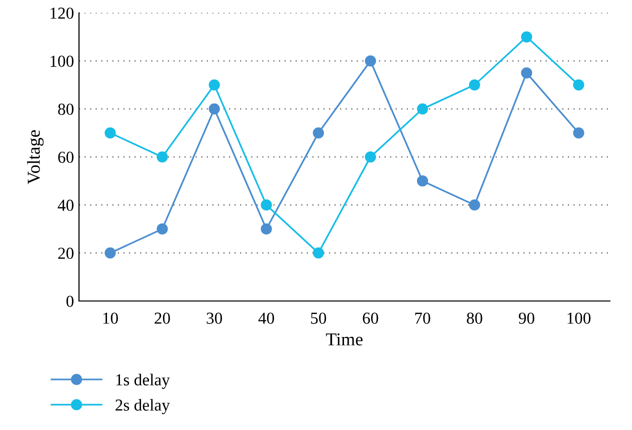 This screenshot has width=632, height=430. Describe the element at coordinates (422, 318) in the screenshot. I see `x-tick-label: 70` at that location.